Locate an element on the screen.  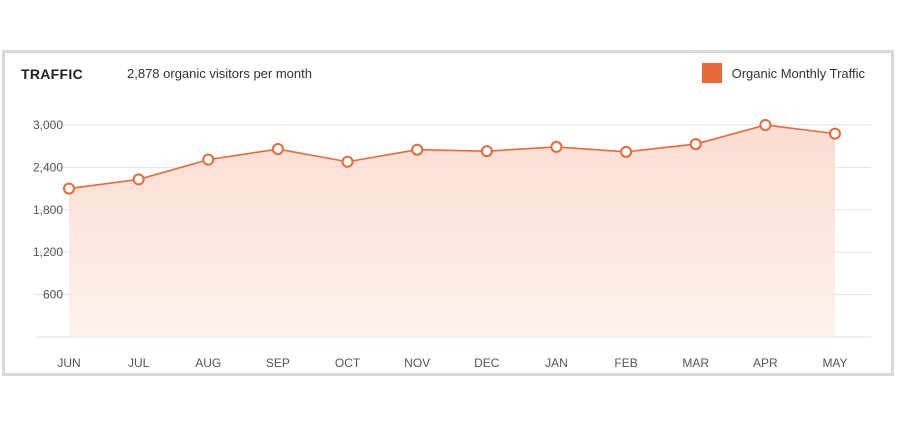
x-tick-label: JUN is located at coordinates (68, 363).